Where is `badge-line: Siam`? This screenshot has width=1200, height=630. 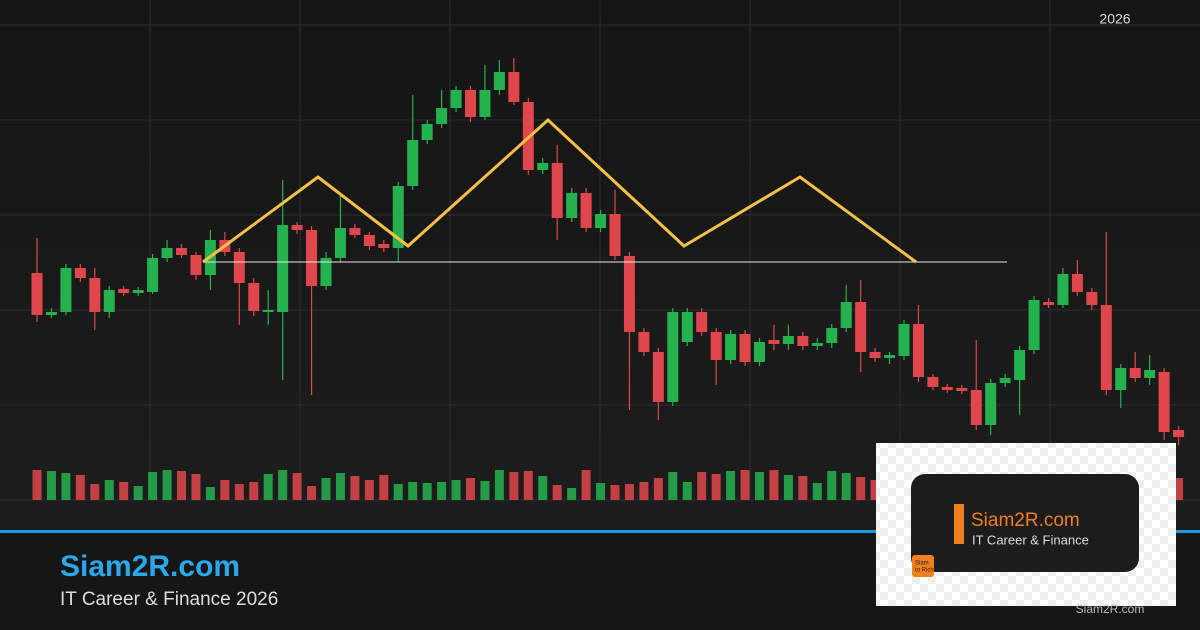
badge-line: Siam is located at coordinates (922, 564).